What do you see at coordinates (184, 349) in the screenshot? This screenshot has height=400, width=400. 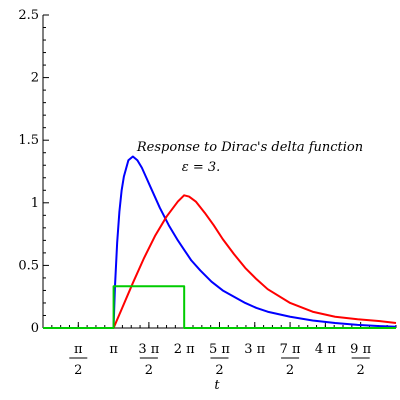 I see `x-tick-label: 2 π` at bounding box center [184, 349].